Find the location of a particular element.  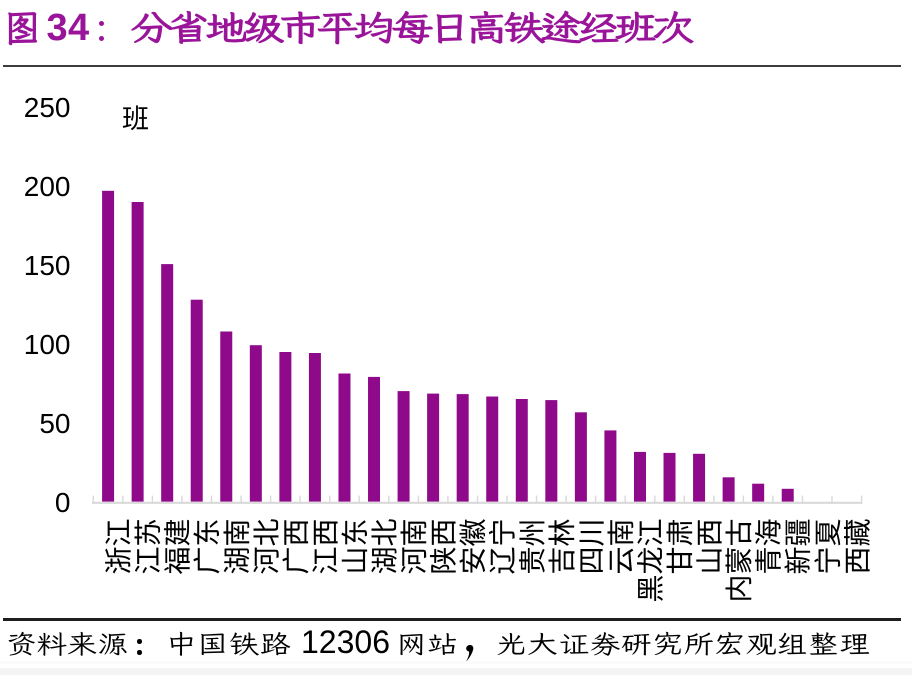

svg-text: 黑龙江 is located at coordinates (649, 561).